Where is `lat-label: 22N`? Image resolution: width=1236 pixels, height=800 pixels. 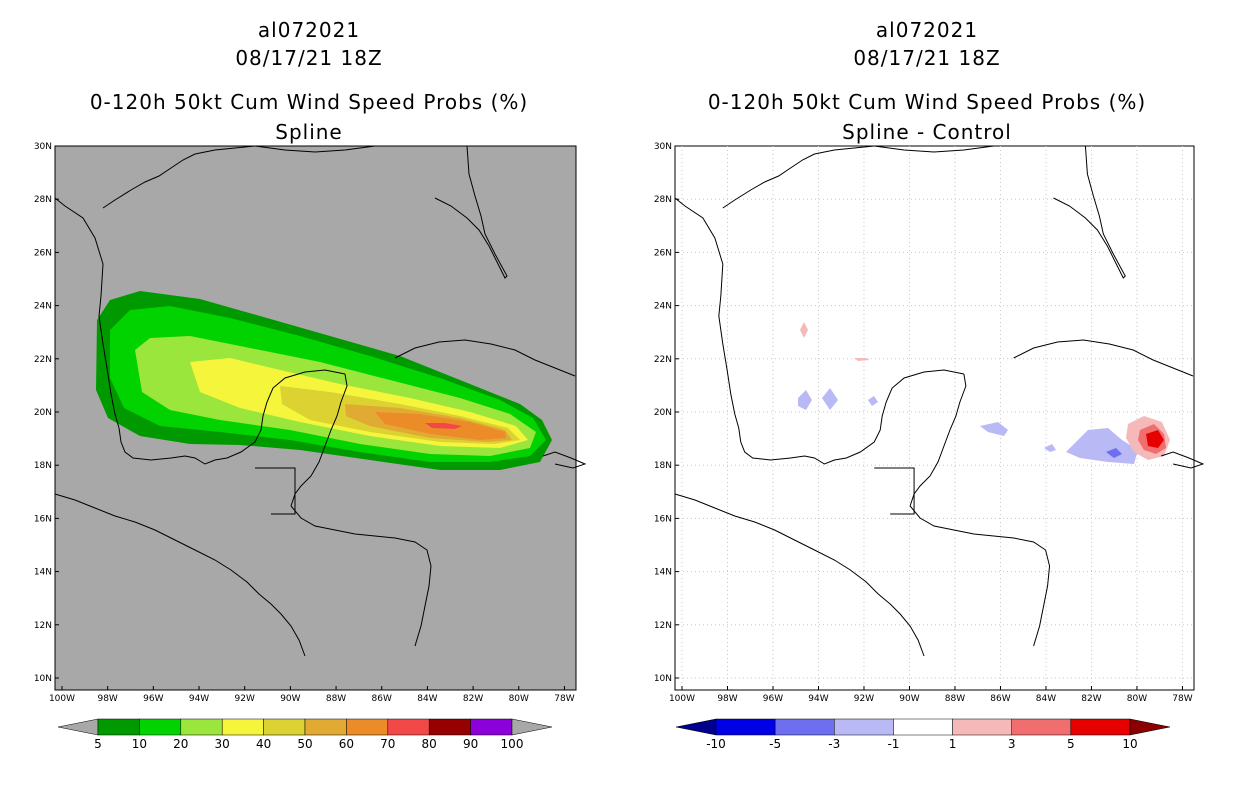 lat-label: 22N is located at coordinates (663, 360).